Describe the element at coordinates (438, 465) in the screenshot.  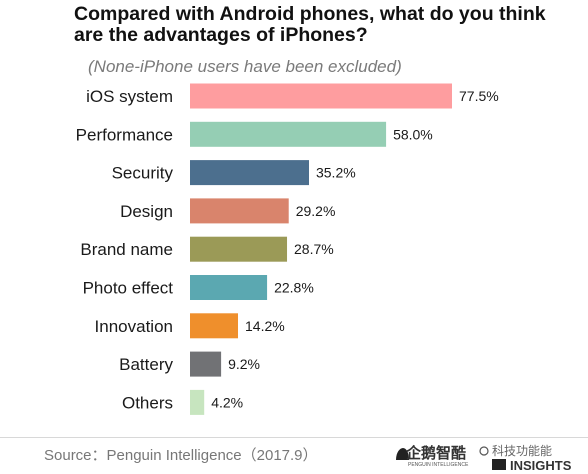
I see `logo-sub-text: PENGUIN INTELLIGENCE` at that location.